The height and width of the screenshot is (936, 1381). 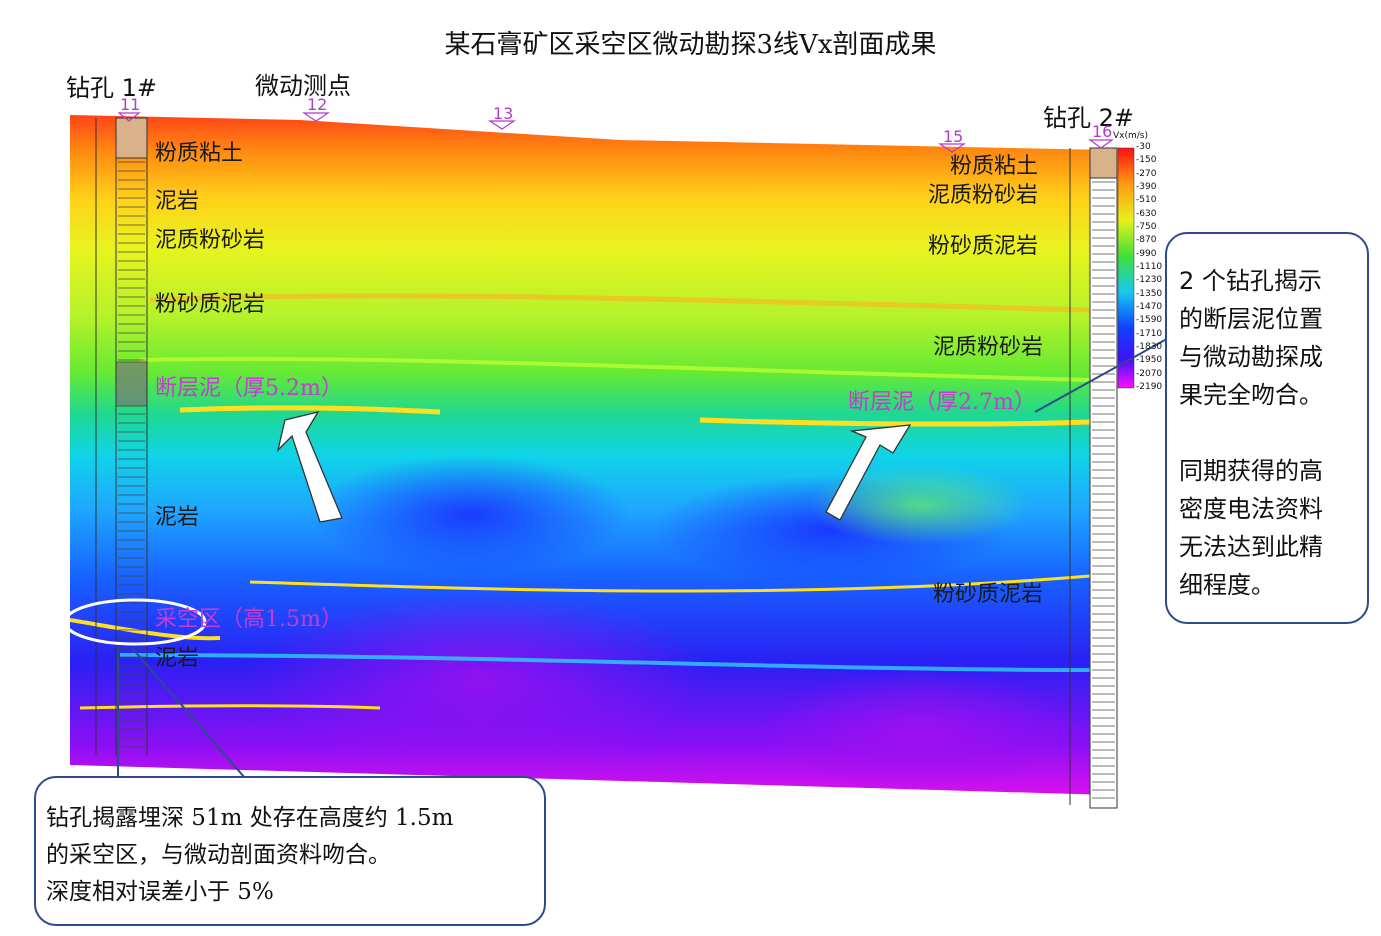 What do you see at coordinates (1103, 490) in the screenshot?
I see `borehole-2-hatch` at bounding box center [1103, 490].